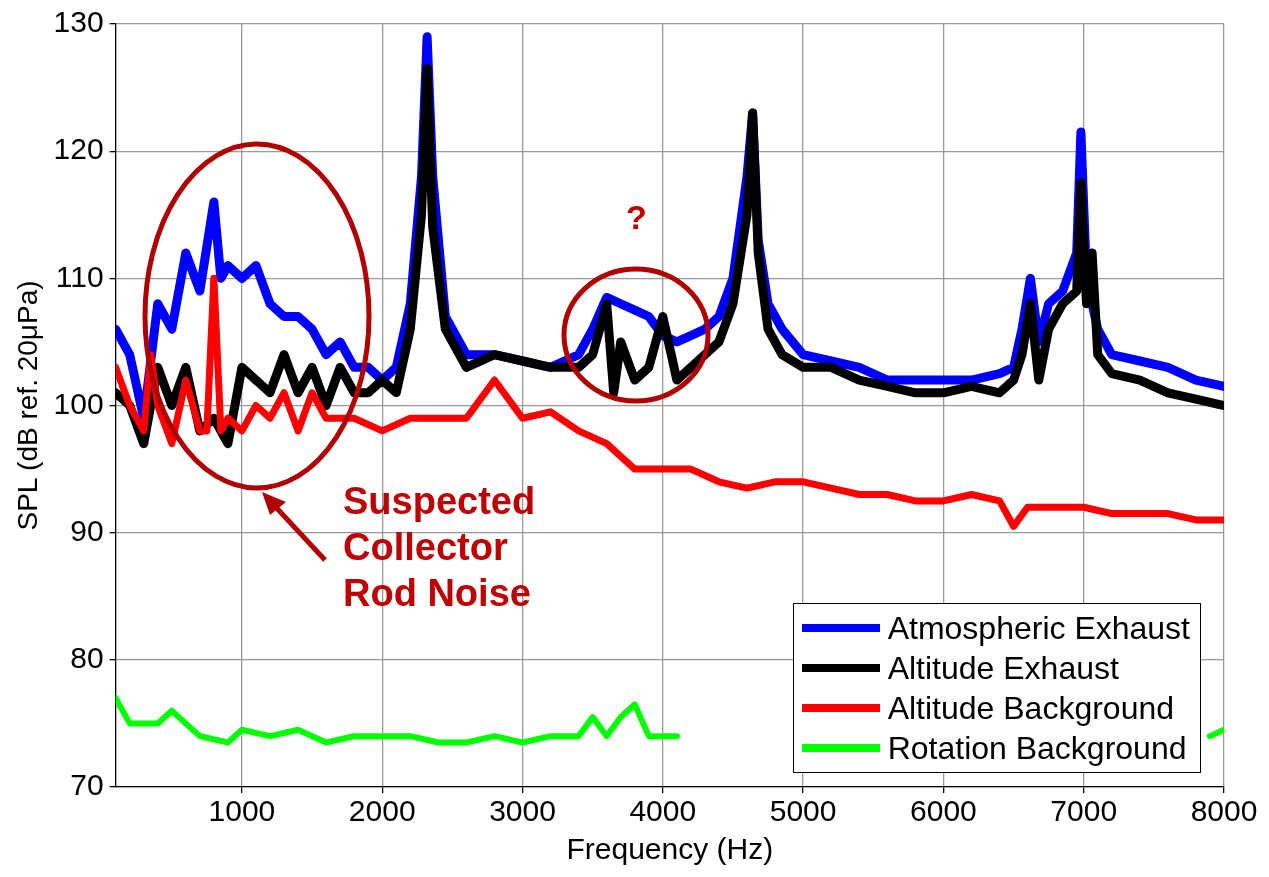 This screenshot has width=1269, height=877. I want to click on legend-label: Rotation Background, so click(1037, 748).